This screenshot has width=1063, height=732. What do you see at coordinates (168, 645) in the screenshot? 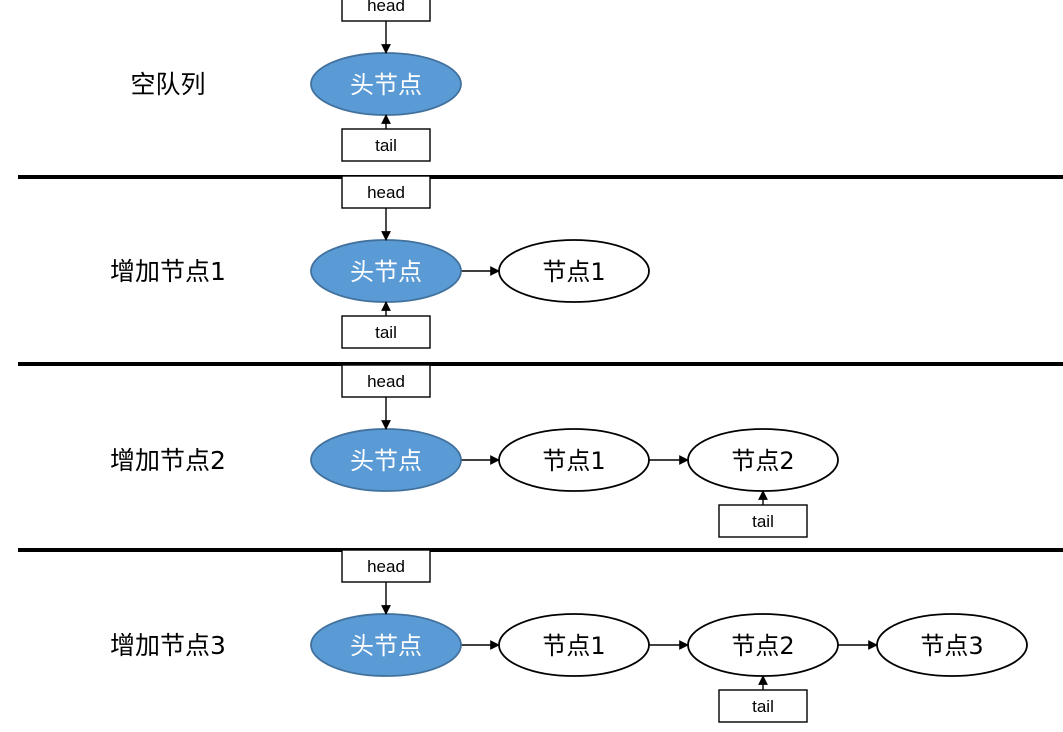
I see `row-label: 增加节点3` at bounding box center [168, 645].